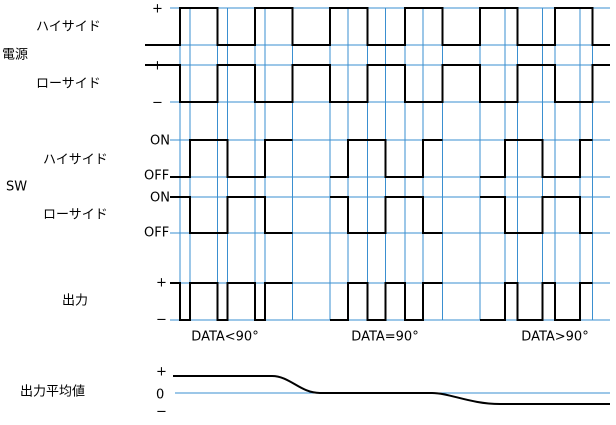  Describe the element at coordinates (52, 392) in the screenshot. I see `label: 出力平均値` at that location.